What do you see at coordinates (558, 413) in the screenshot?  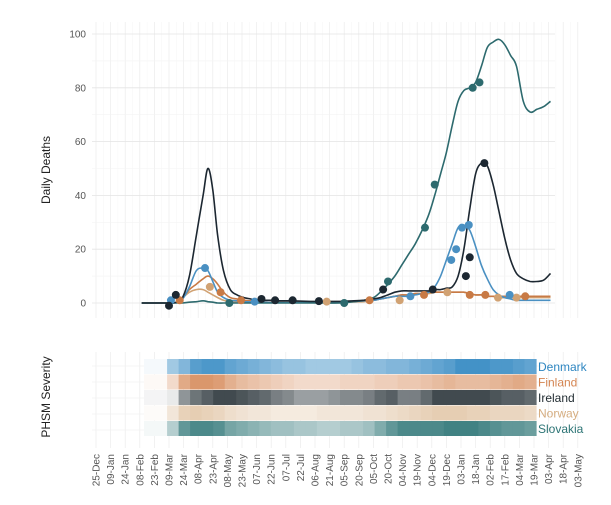 I see `heatmap-row-label-norway: Norway` at bounding box center [558, 413].